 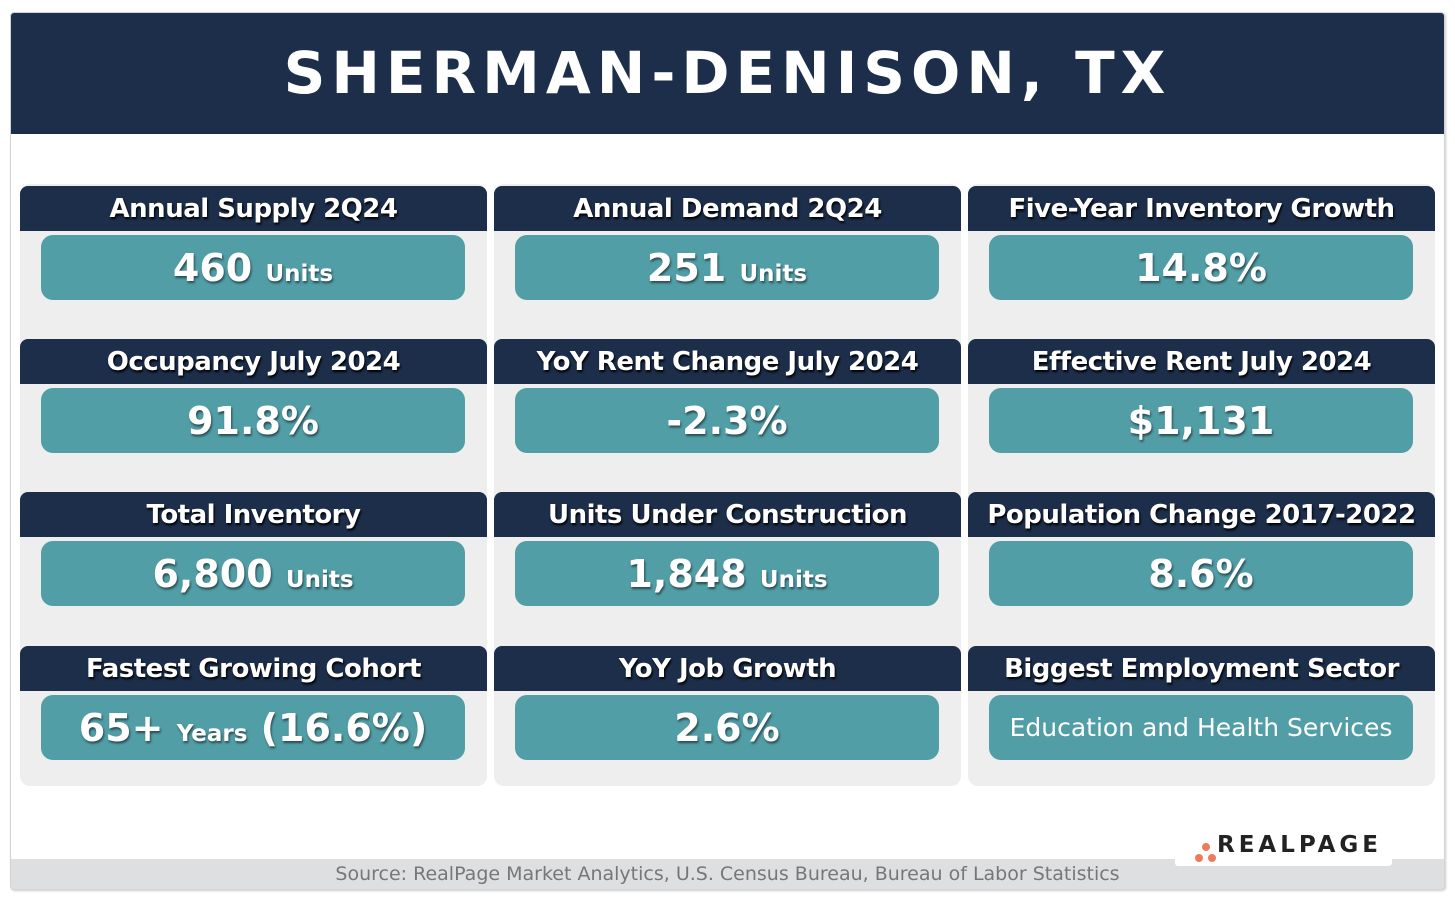 I want to click on realpage-logo: REALPAGE, so click(x=1283, y=846).